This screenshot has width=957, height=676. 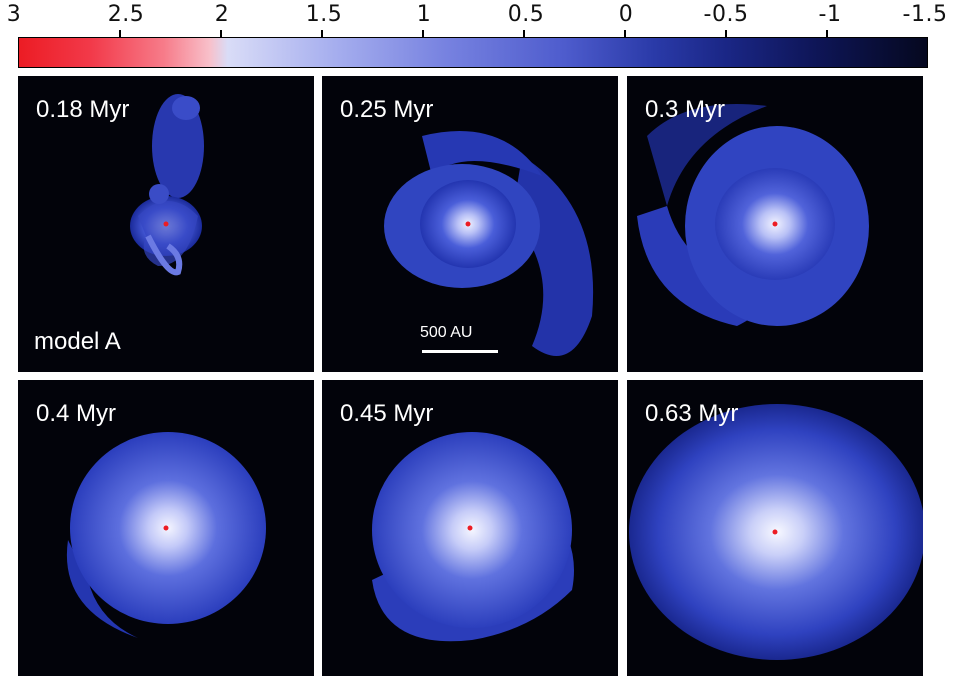 I want to click on colorbar-tick-label: -0.5, so click(x=726, y=14).